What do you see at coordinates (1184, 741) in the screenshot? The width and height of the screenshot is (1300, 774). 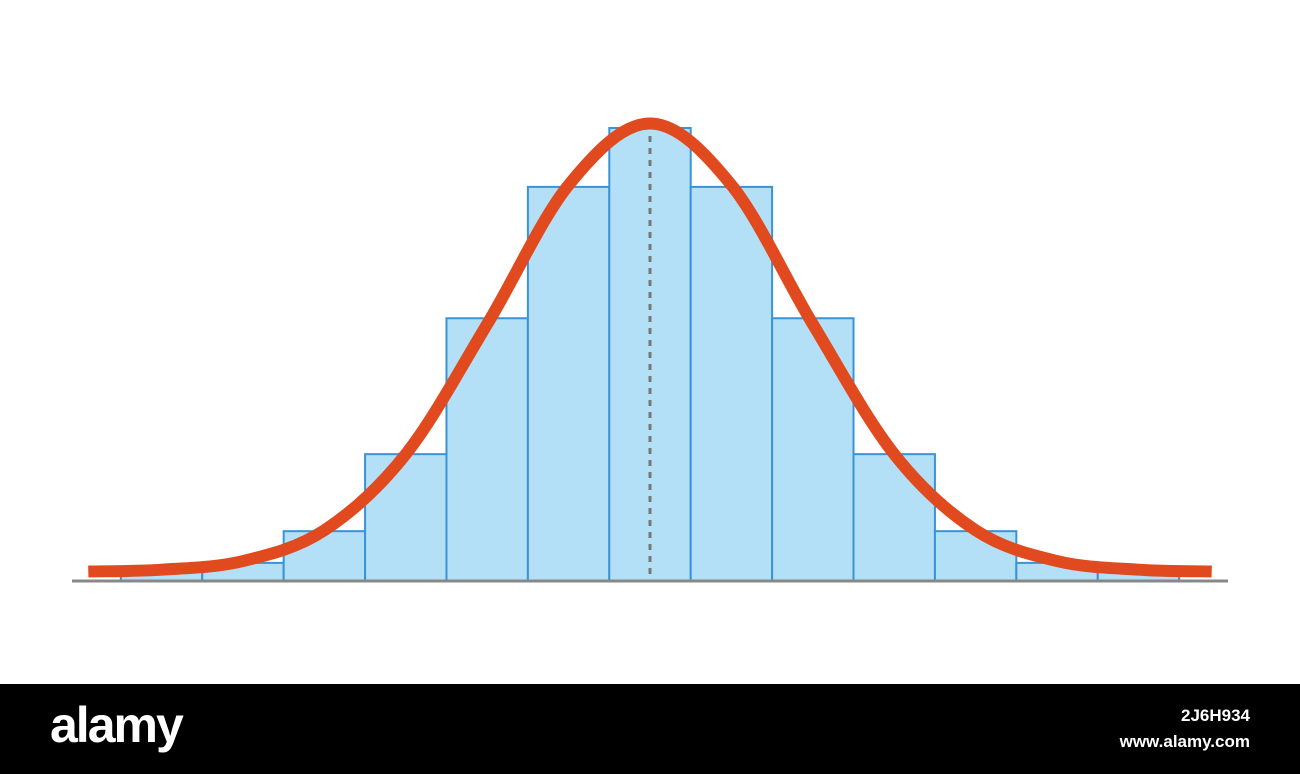 I see `site-url: www.alamy.com` at bounding box center [1184, 741].